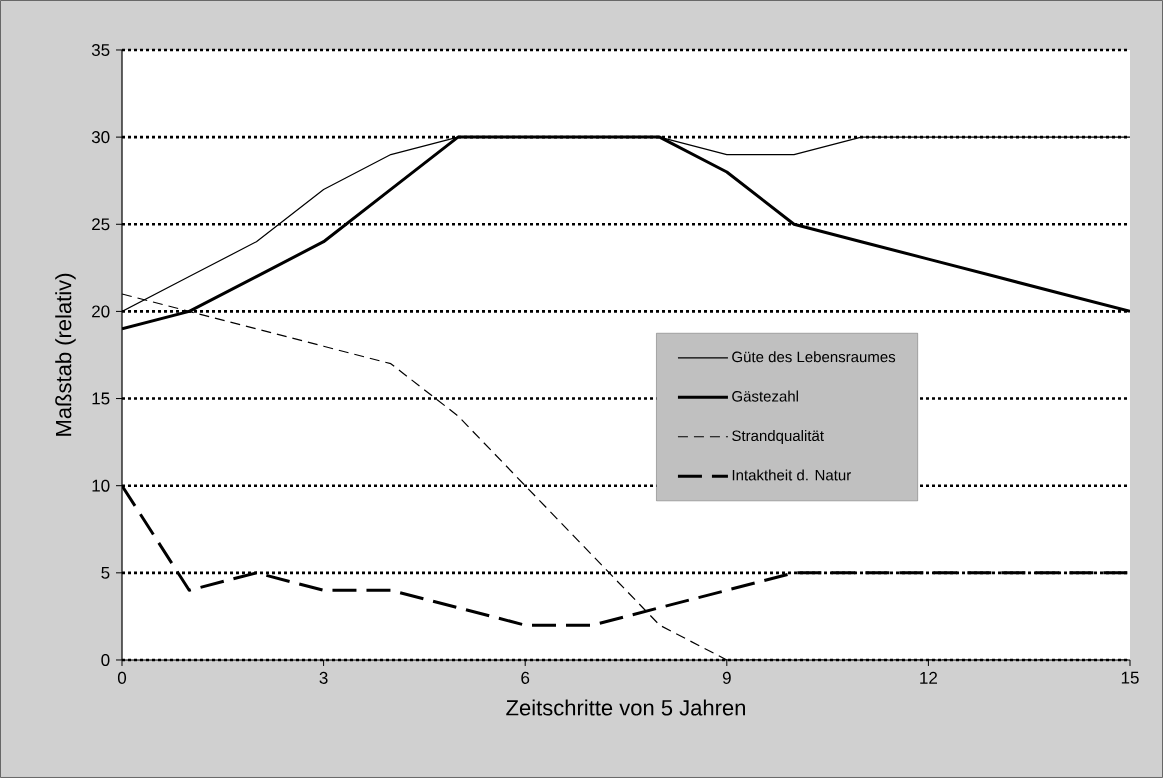  Describe the element at coordinates (323, 677) in the screenshot. I see `x-tick-label: 3` at that location.